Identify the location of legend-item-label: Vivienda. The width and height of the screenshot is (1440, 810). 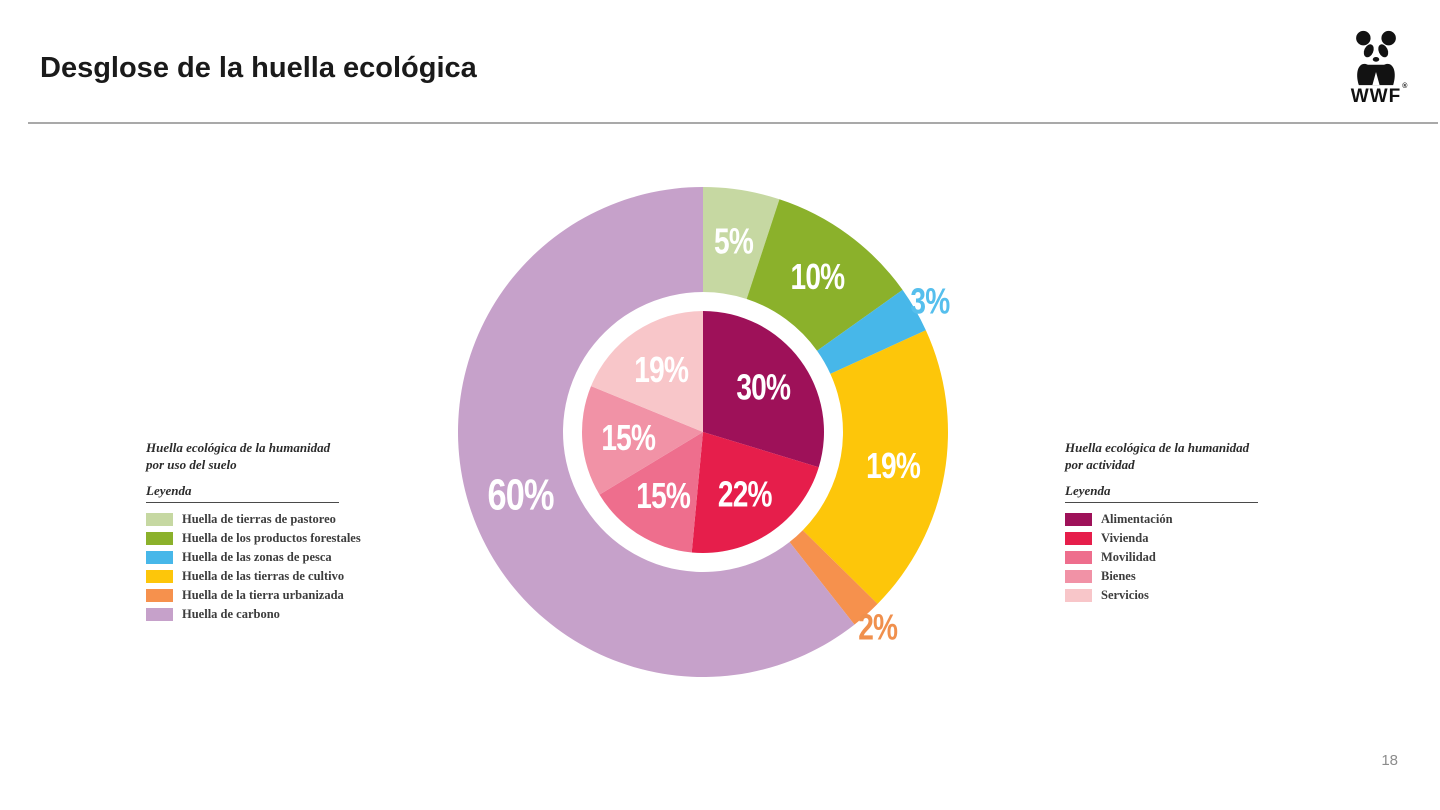
(1125, 537).